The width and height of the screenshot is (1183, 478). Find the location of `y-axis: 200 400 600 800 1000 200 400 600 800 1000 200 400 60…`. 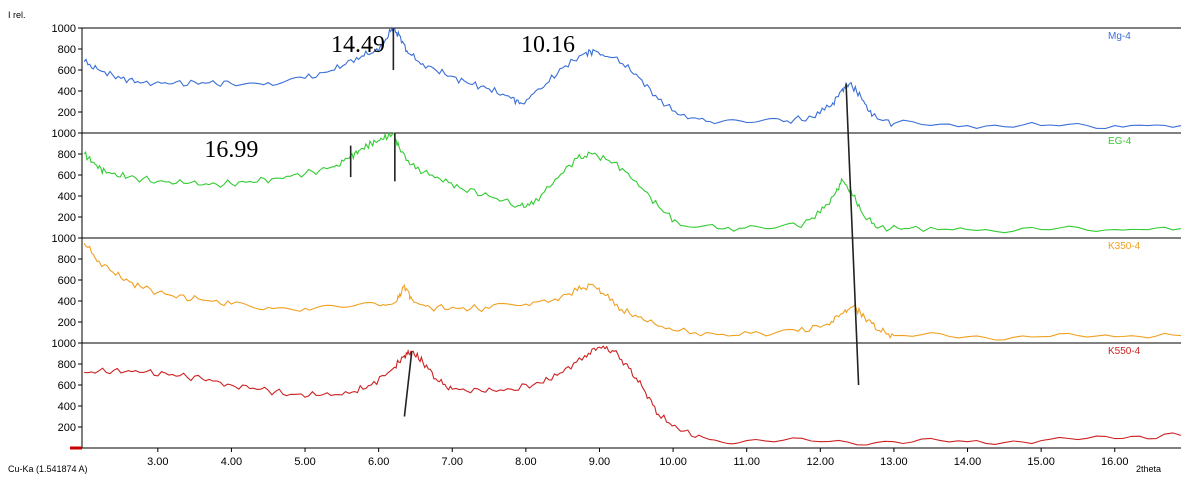

y-axis: 200 400 600 800 1000 200 400 600 800 1000 200 400 60… is located at coordinates (67, 228).